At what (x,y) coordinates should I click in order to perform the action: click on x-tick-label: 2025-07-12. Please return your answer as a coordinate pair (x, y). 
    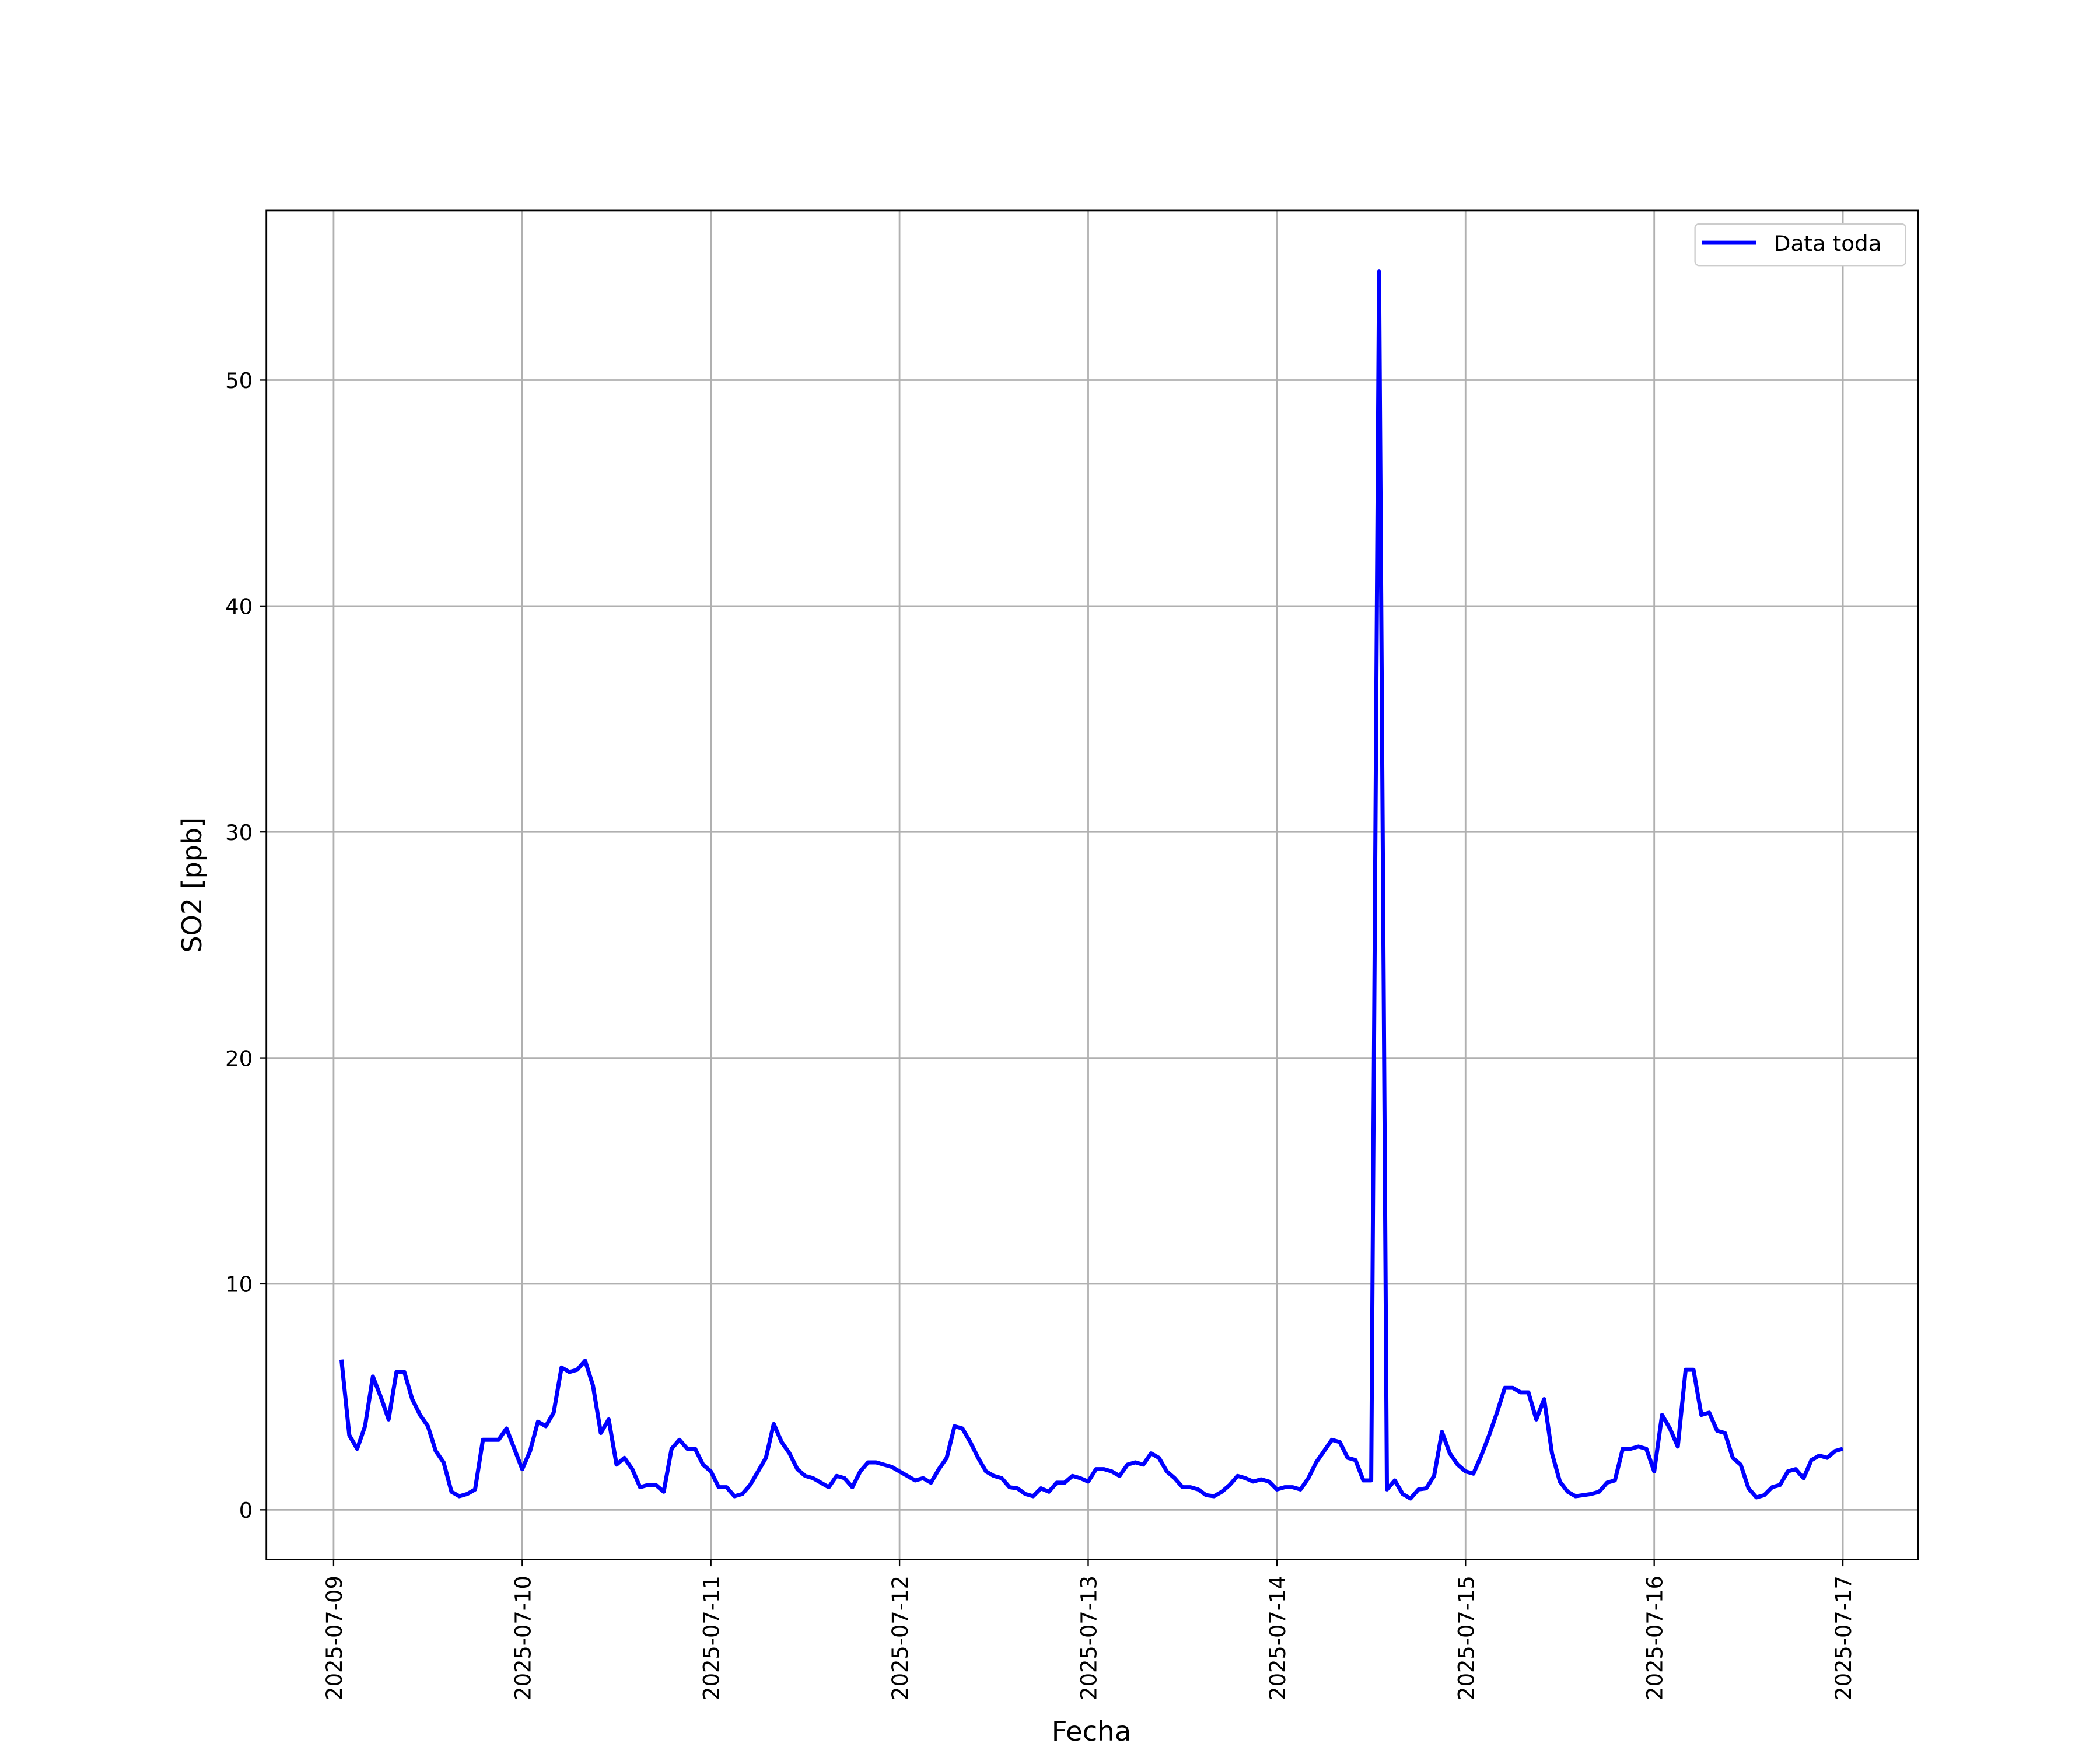
    Looking at the image, I should click on (900, 1638).